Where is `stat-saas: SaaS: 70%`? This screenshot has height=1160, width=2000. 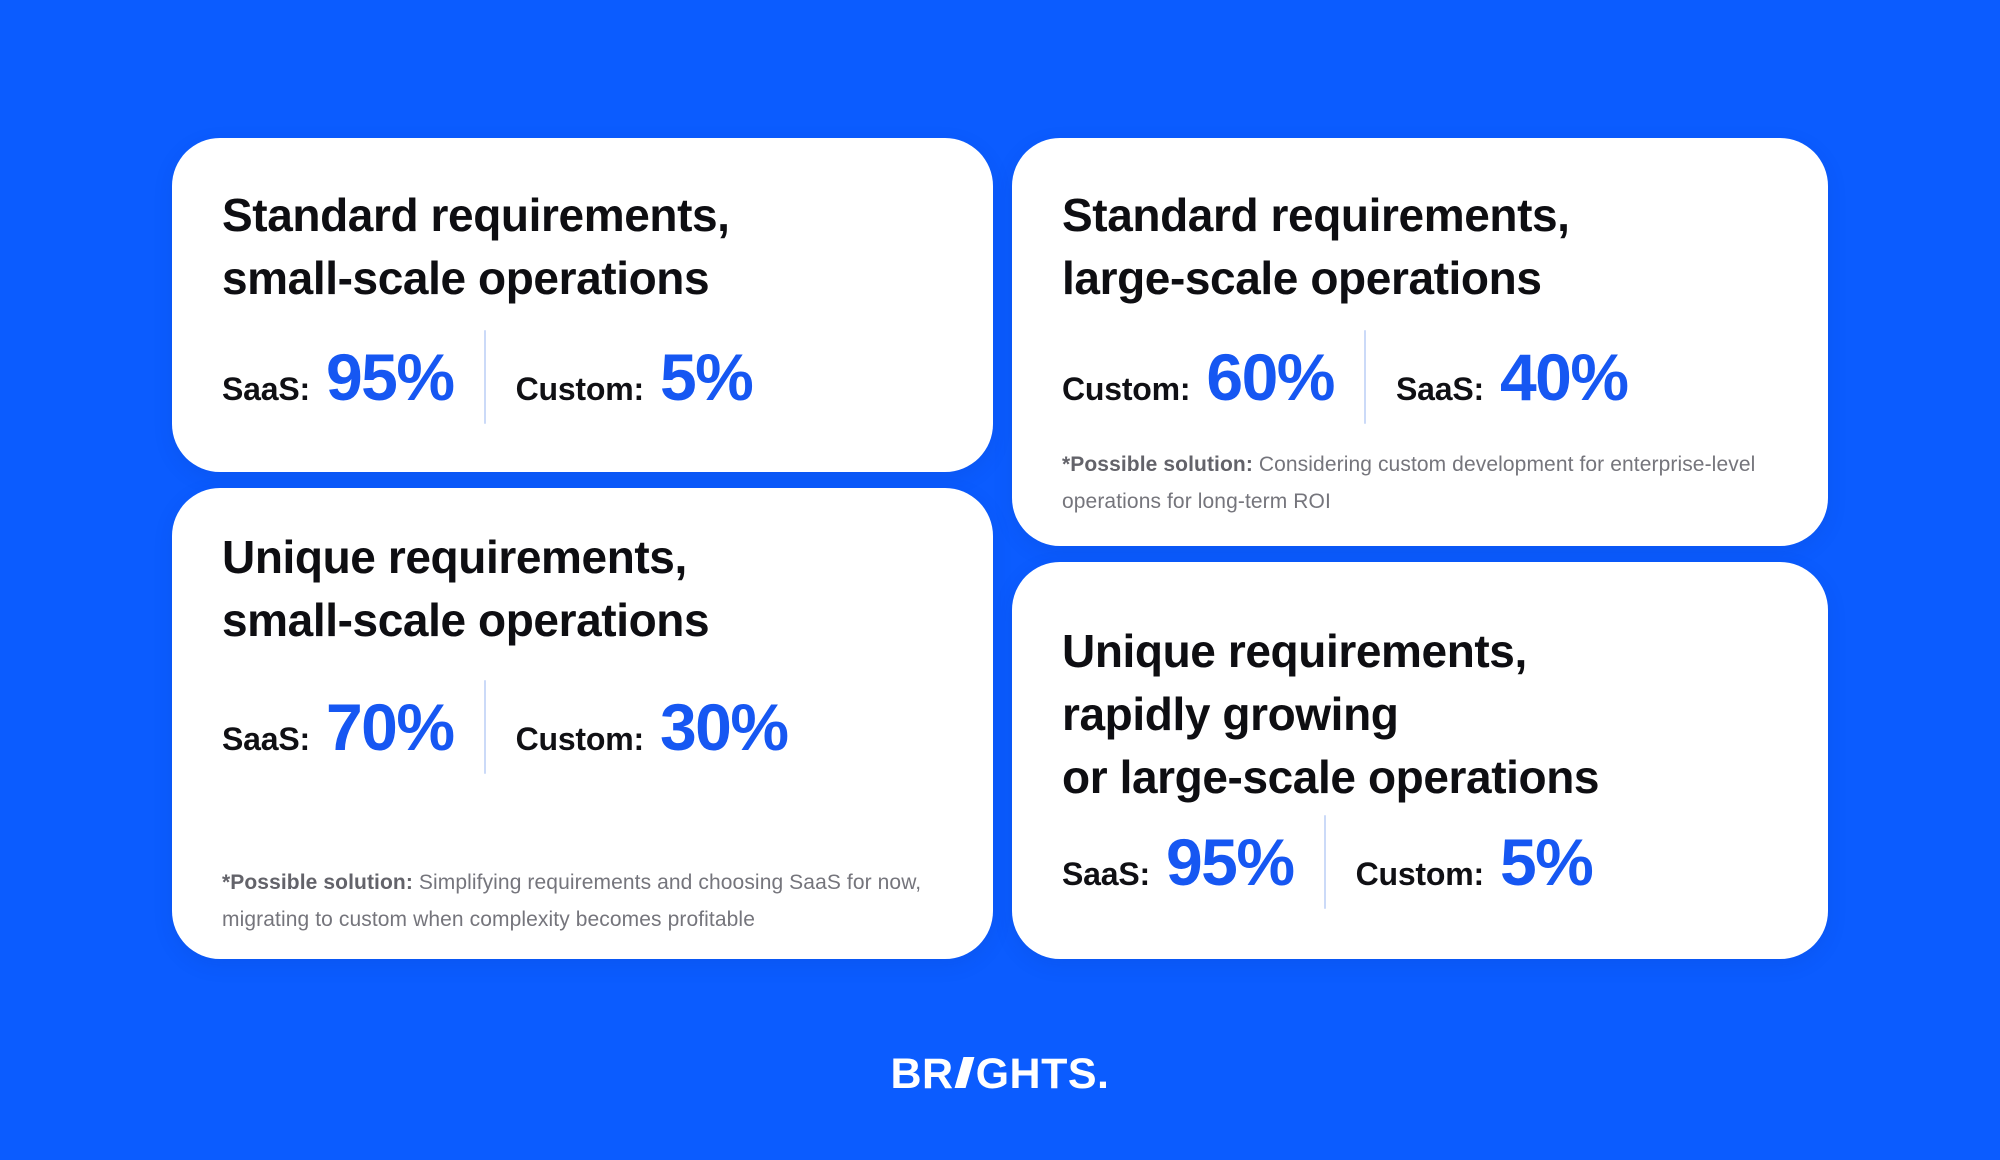
stat-saas: SaaS: 70% is located at coordinates (338, 727).